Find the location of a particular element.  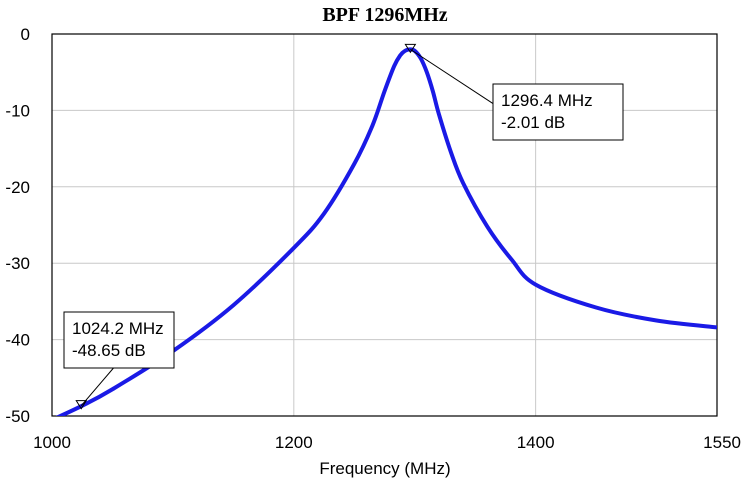

marker-callout: 1024.2 MHz -48.65 dB is located at coordinates (119, 360).